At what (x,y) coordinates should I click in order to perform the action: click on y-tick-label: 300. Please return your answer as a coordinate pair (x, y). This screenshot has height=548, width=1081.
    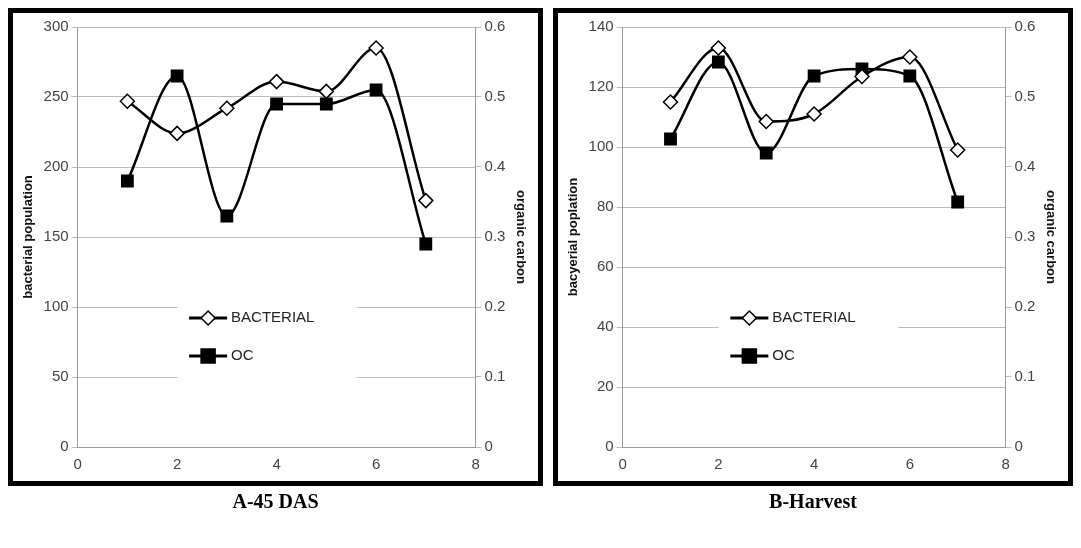
    Looking at the image, I should click on (56, 26).